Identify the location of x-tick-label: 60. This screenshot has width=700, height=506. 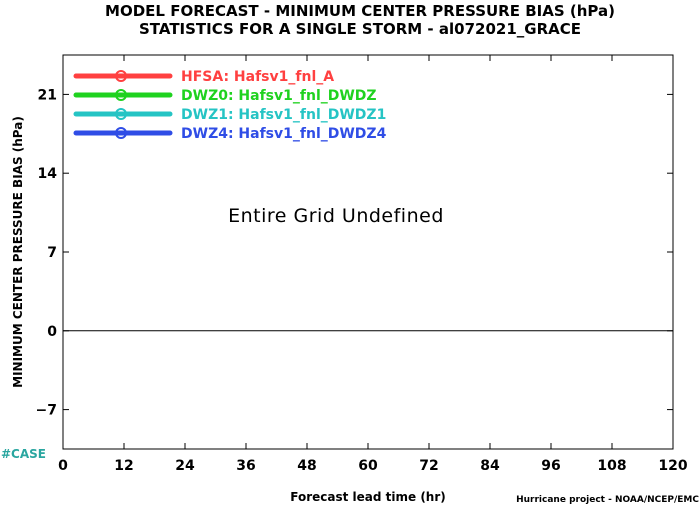
(368, 466).